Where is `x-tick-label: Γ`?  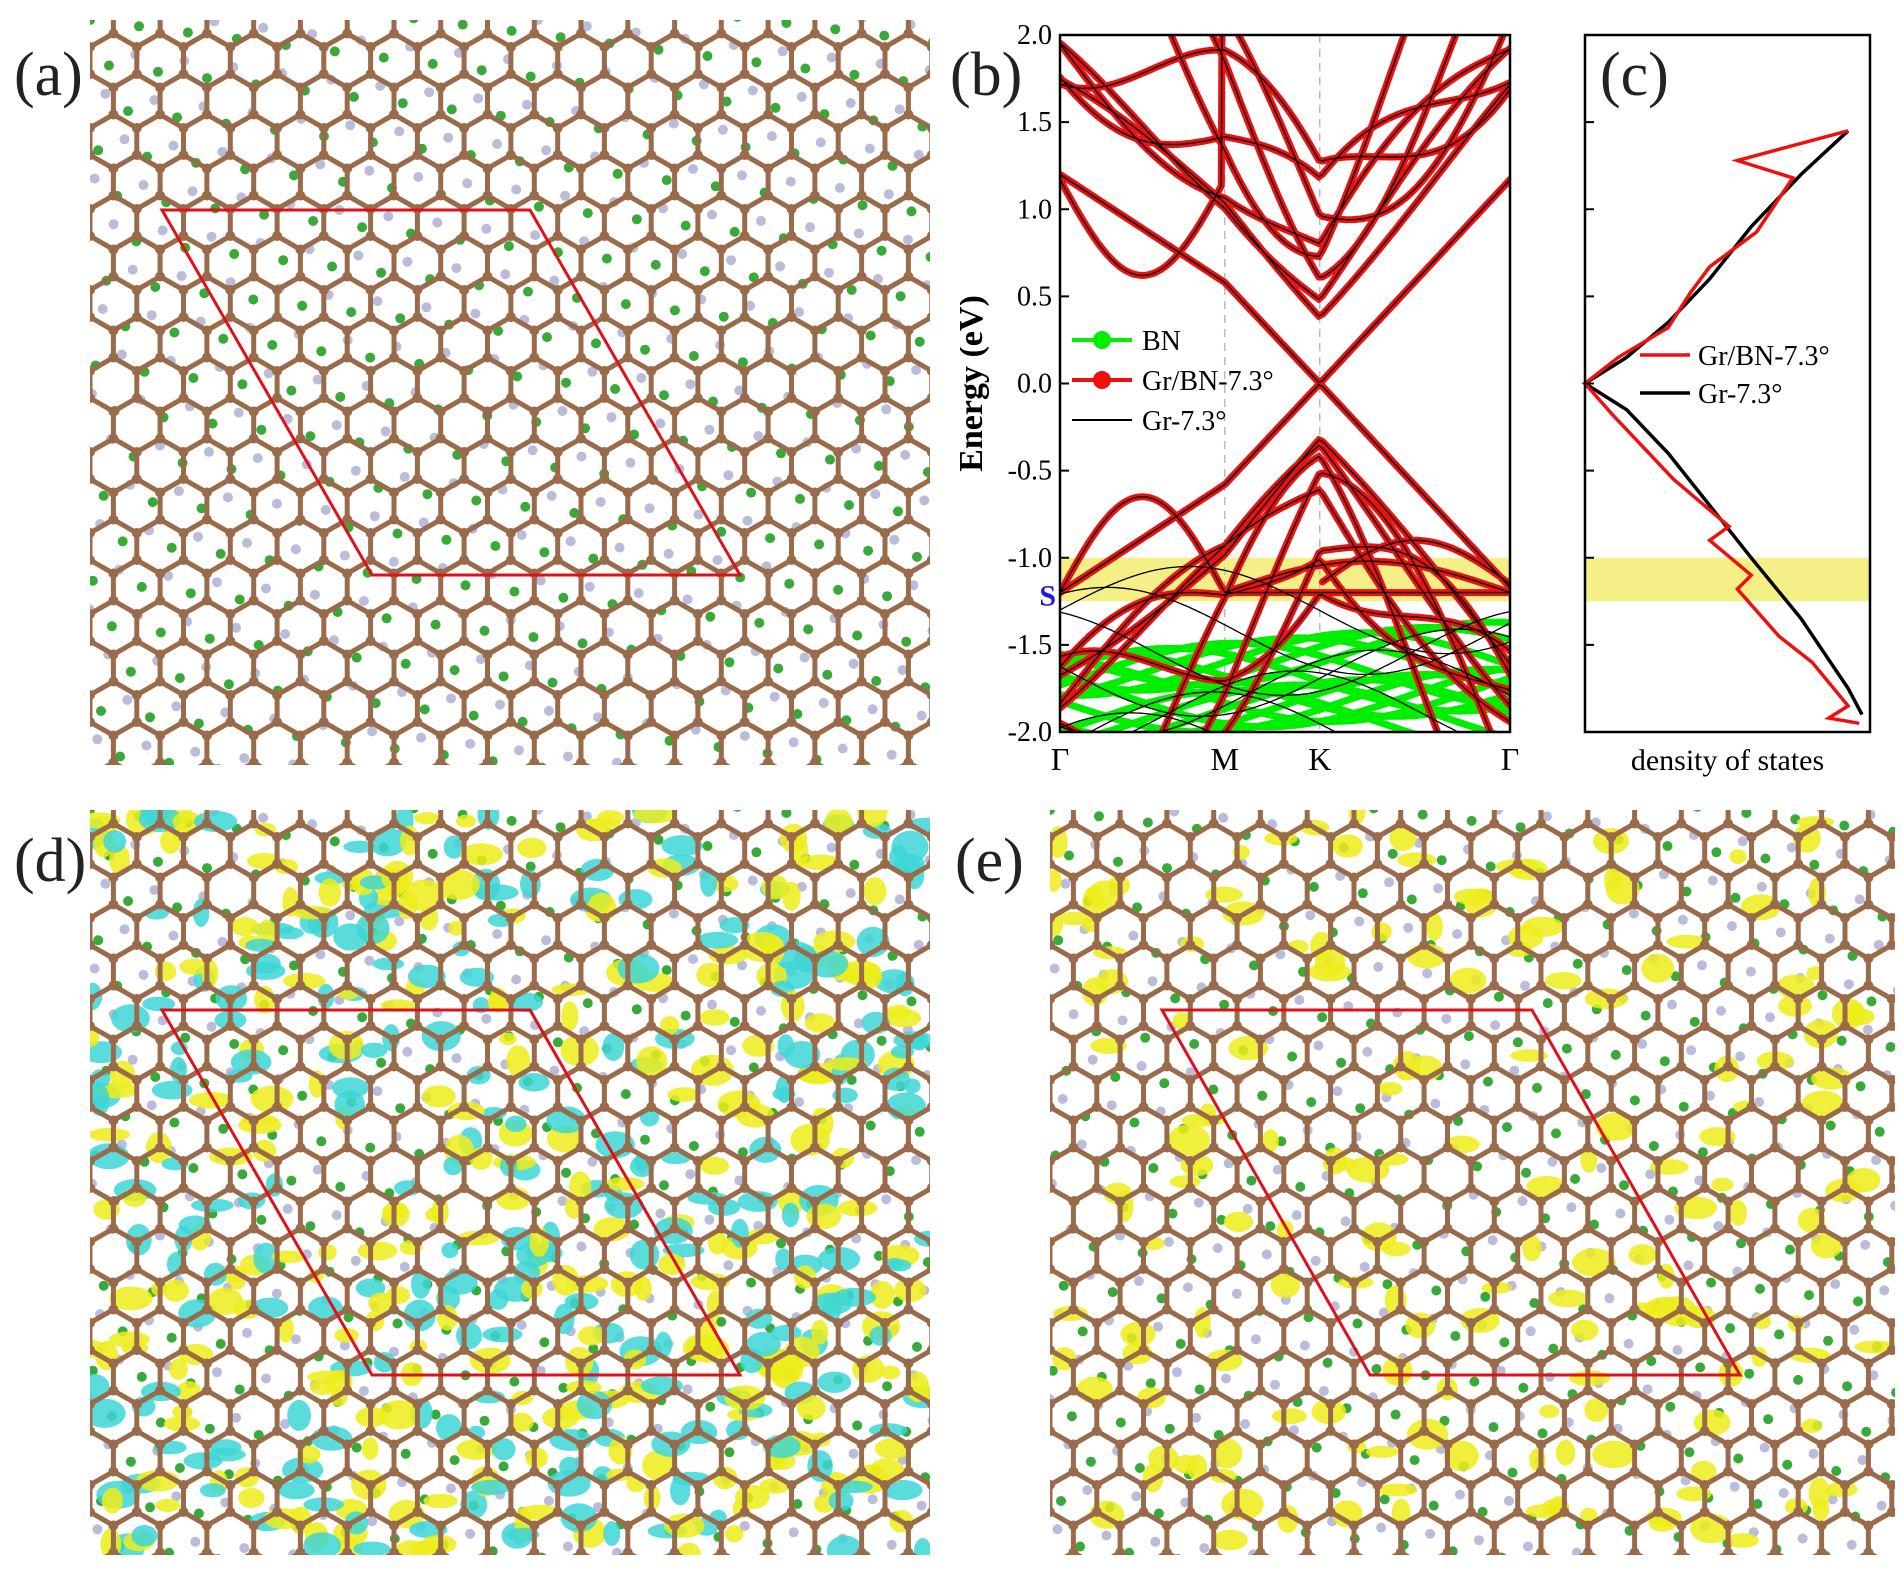 x-tick-label: Γ is located at coordinates (1060, 759).